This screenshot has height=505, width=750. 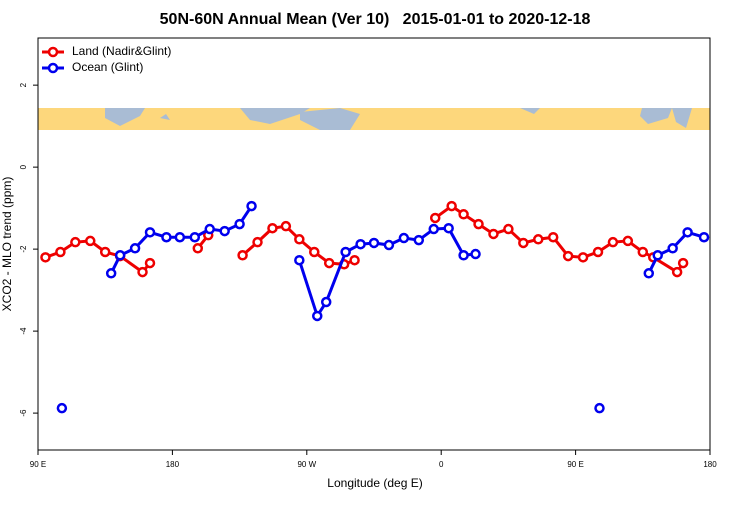 What do you see at coordinates (441, 464) in the screenshot?
I see `x-tick-label: 0` at bounding box center [441, 464].